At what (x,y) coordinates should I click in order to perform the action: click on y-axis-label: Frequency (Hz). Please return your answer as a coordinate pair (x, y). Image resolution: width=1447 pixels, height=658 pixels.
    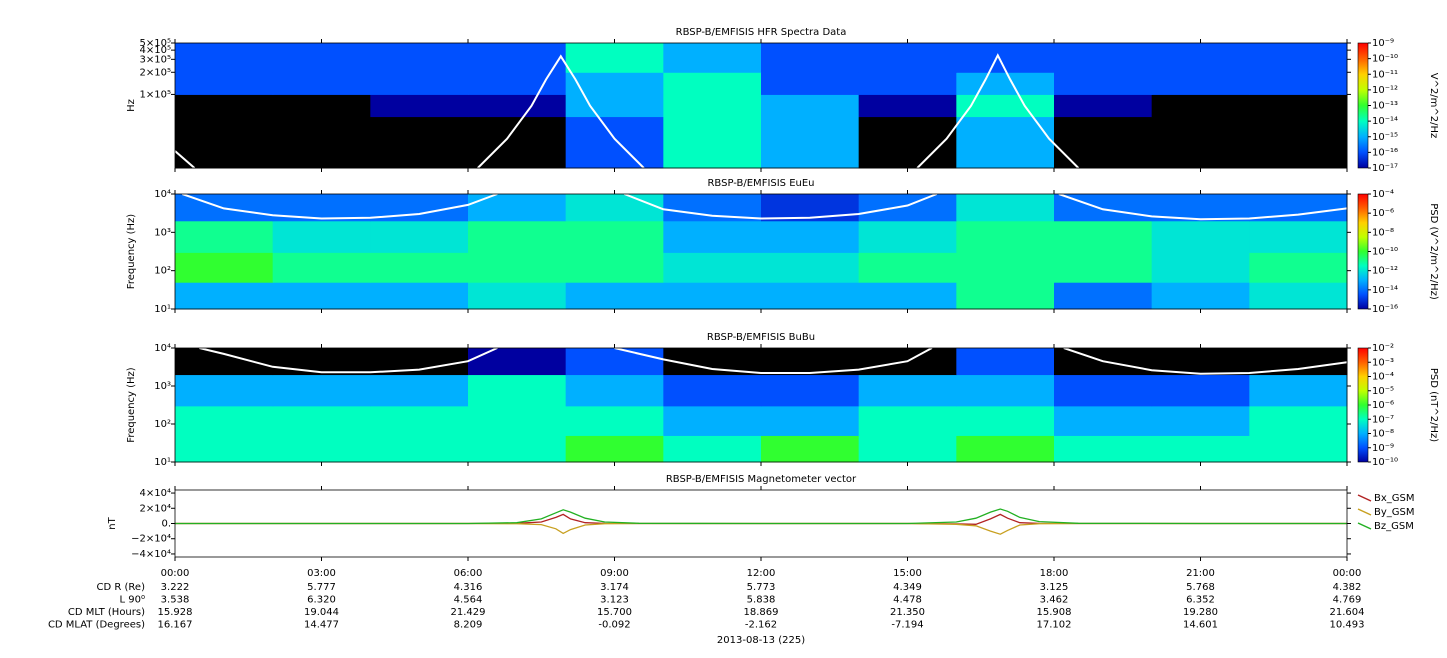
    Looking at the image, I should click on (131, 252).